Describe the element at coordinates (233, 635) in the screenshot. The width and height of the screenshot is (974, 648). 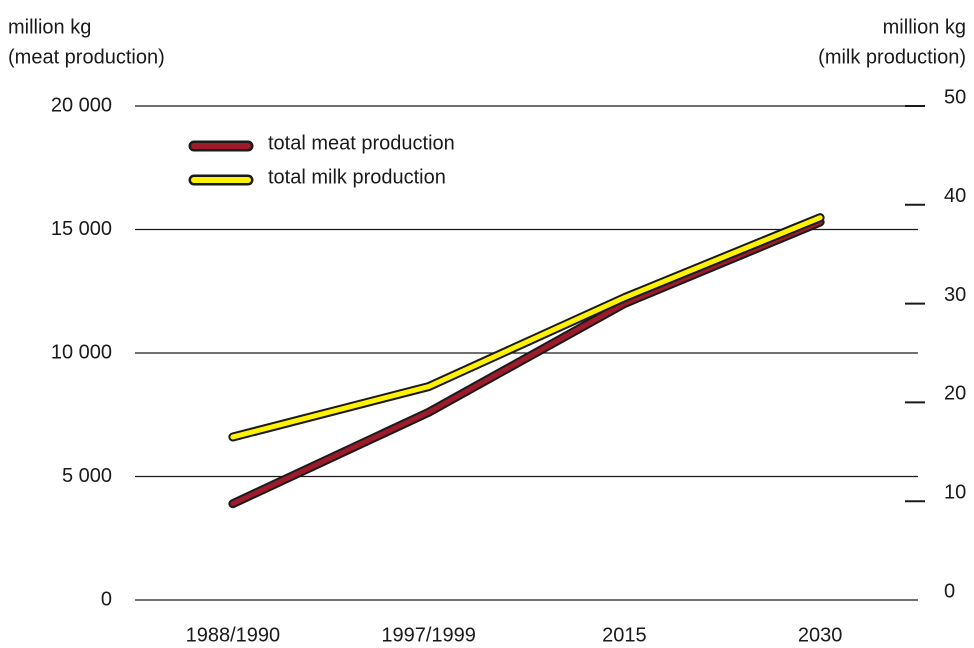
I see `x-tick-label: 1988/1990` at that location.